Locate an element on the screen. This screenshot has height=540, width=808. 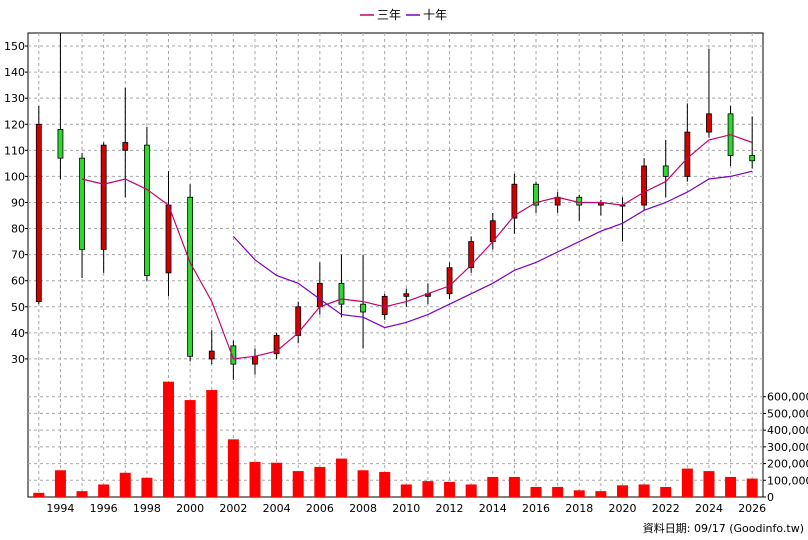
candle-body-1995 is located at coordinates (82, 203).